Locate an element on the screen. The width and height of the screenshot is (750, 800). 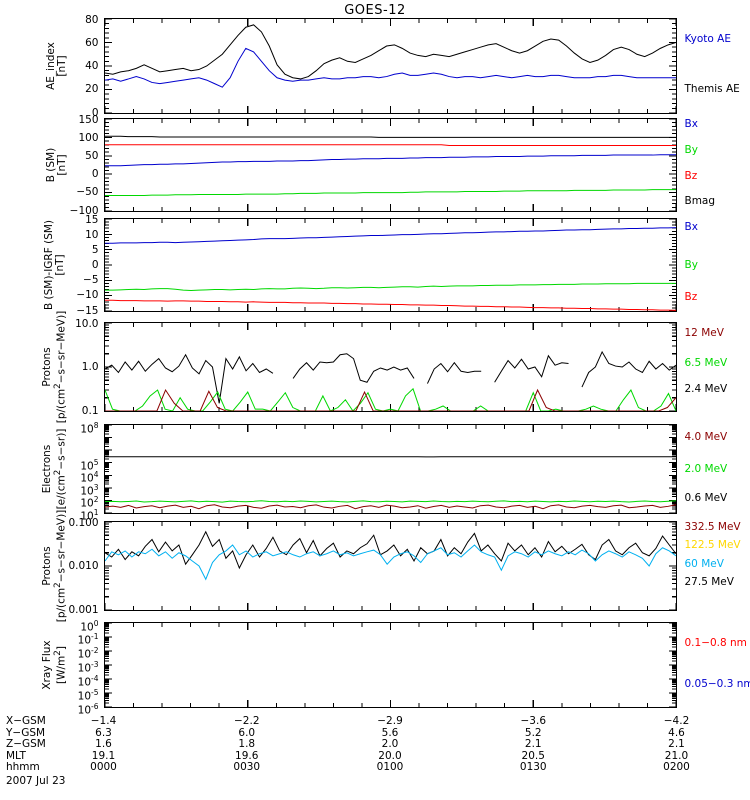
legend-label-b-sm-minus-igrf-0: Bx is located at coordinates (691, 227).